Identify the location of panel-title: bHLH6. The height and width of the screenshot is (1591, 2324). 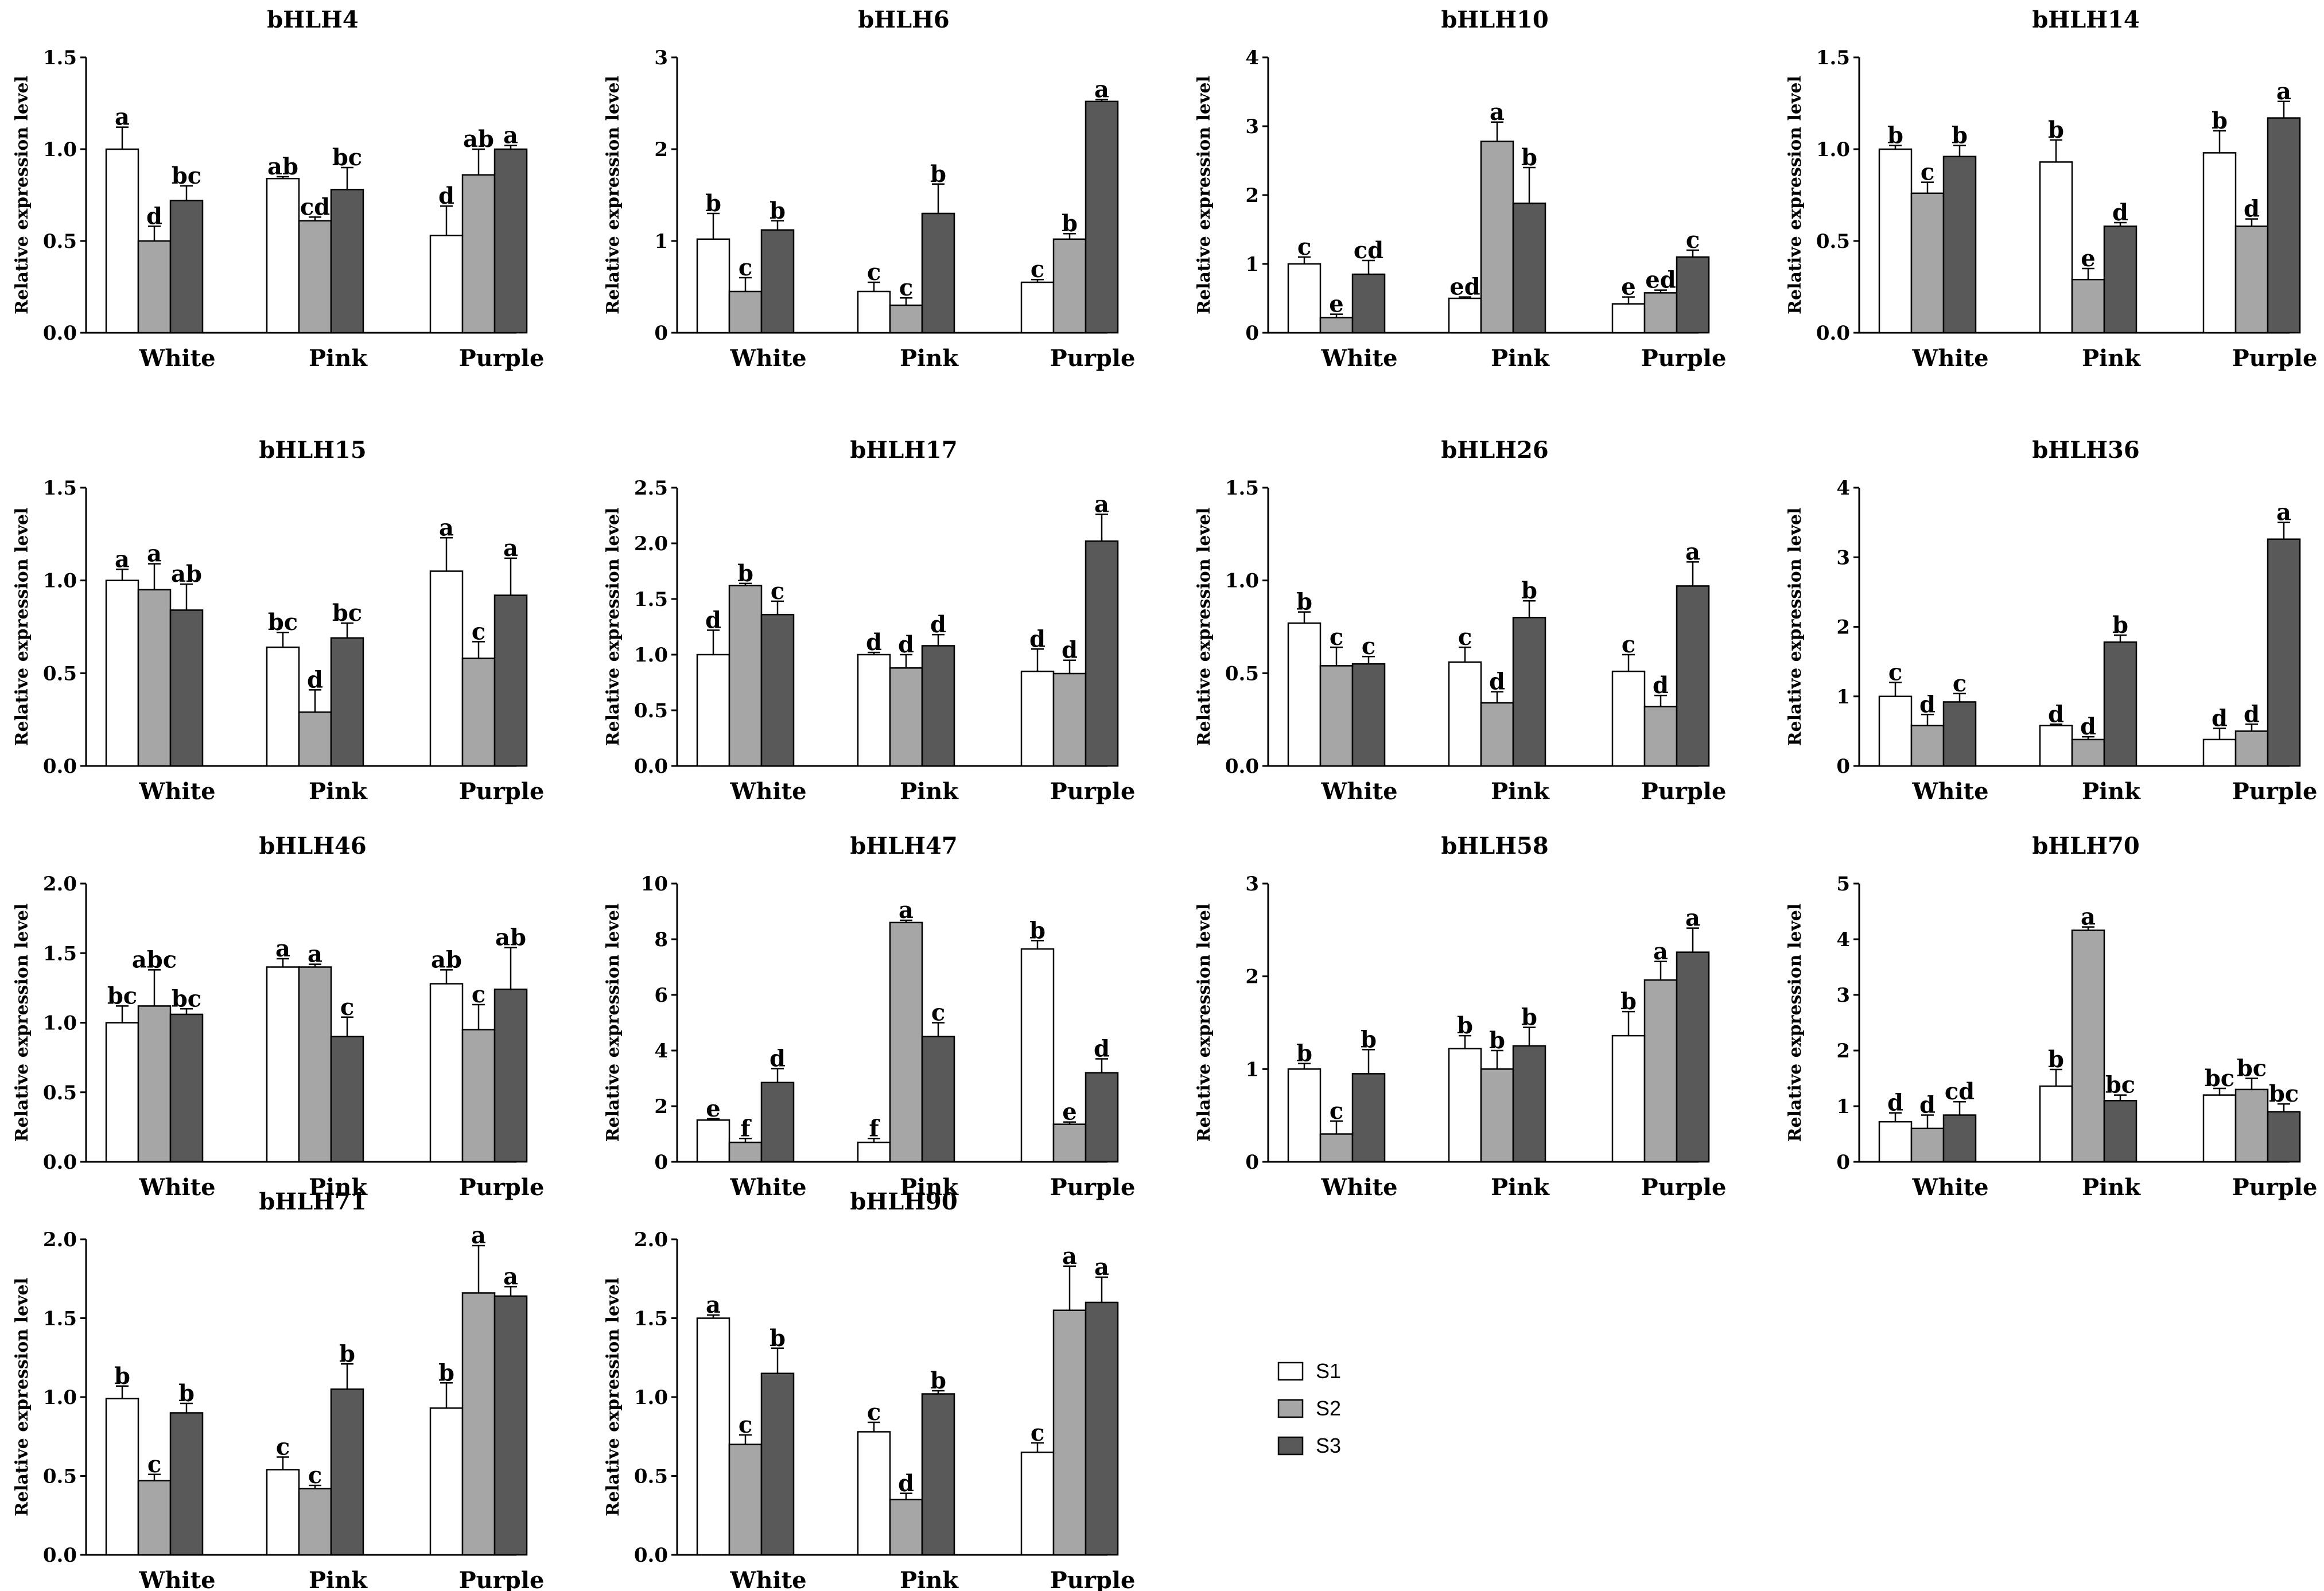
(904, 20).